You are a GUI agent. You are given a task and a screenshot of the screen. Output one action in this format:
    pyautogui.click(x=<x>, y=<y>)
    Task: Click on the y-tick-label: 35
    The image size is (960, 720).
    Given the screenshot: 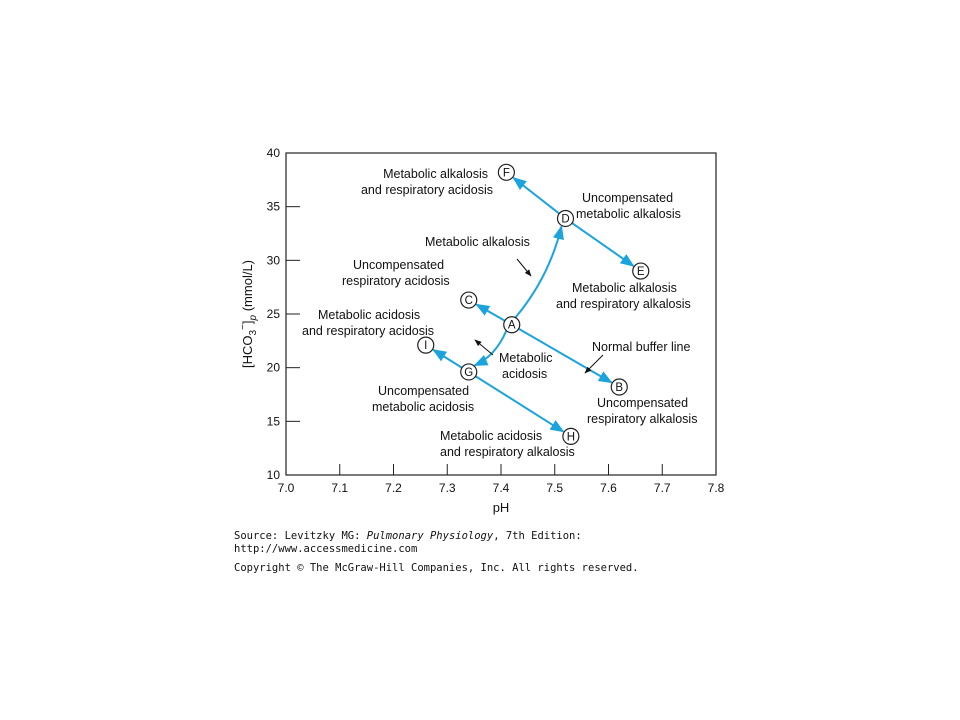 What is the action you would take?
    pyautogui.click(x=274, y=207)
    